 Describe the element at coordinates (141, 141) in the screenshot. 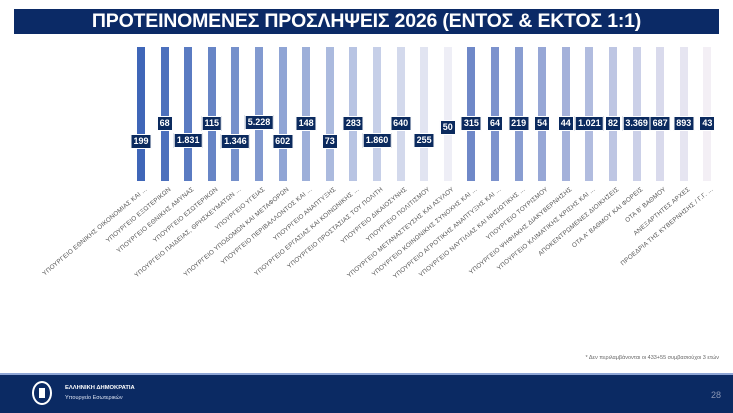

I see `data-label: 199` at that location.